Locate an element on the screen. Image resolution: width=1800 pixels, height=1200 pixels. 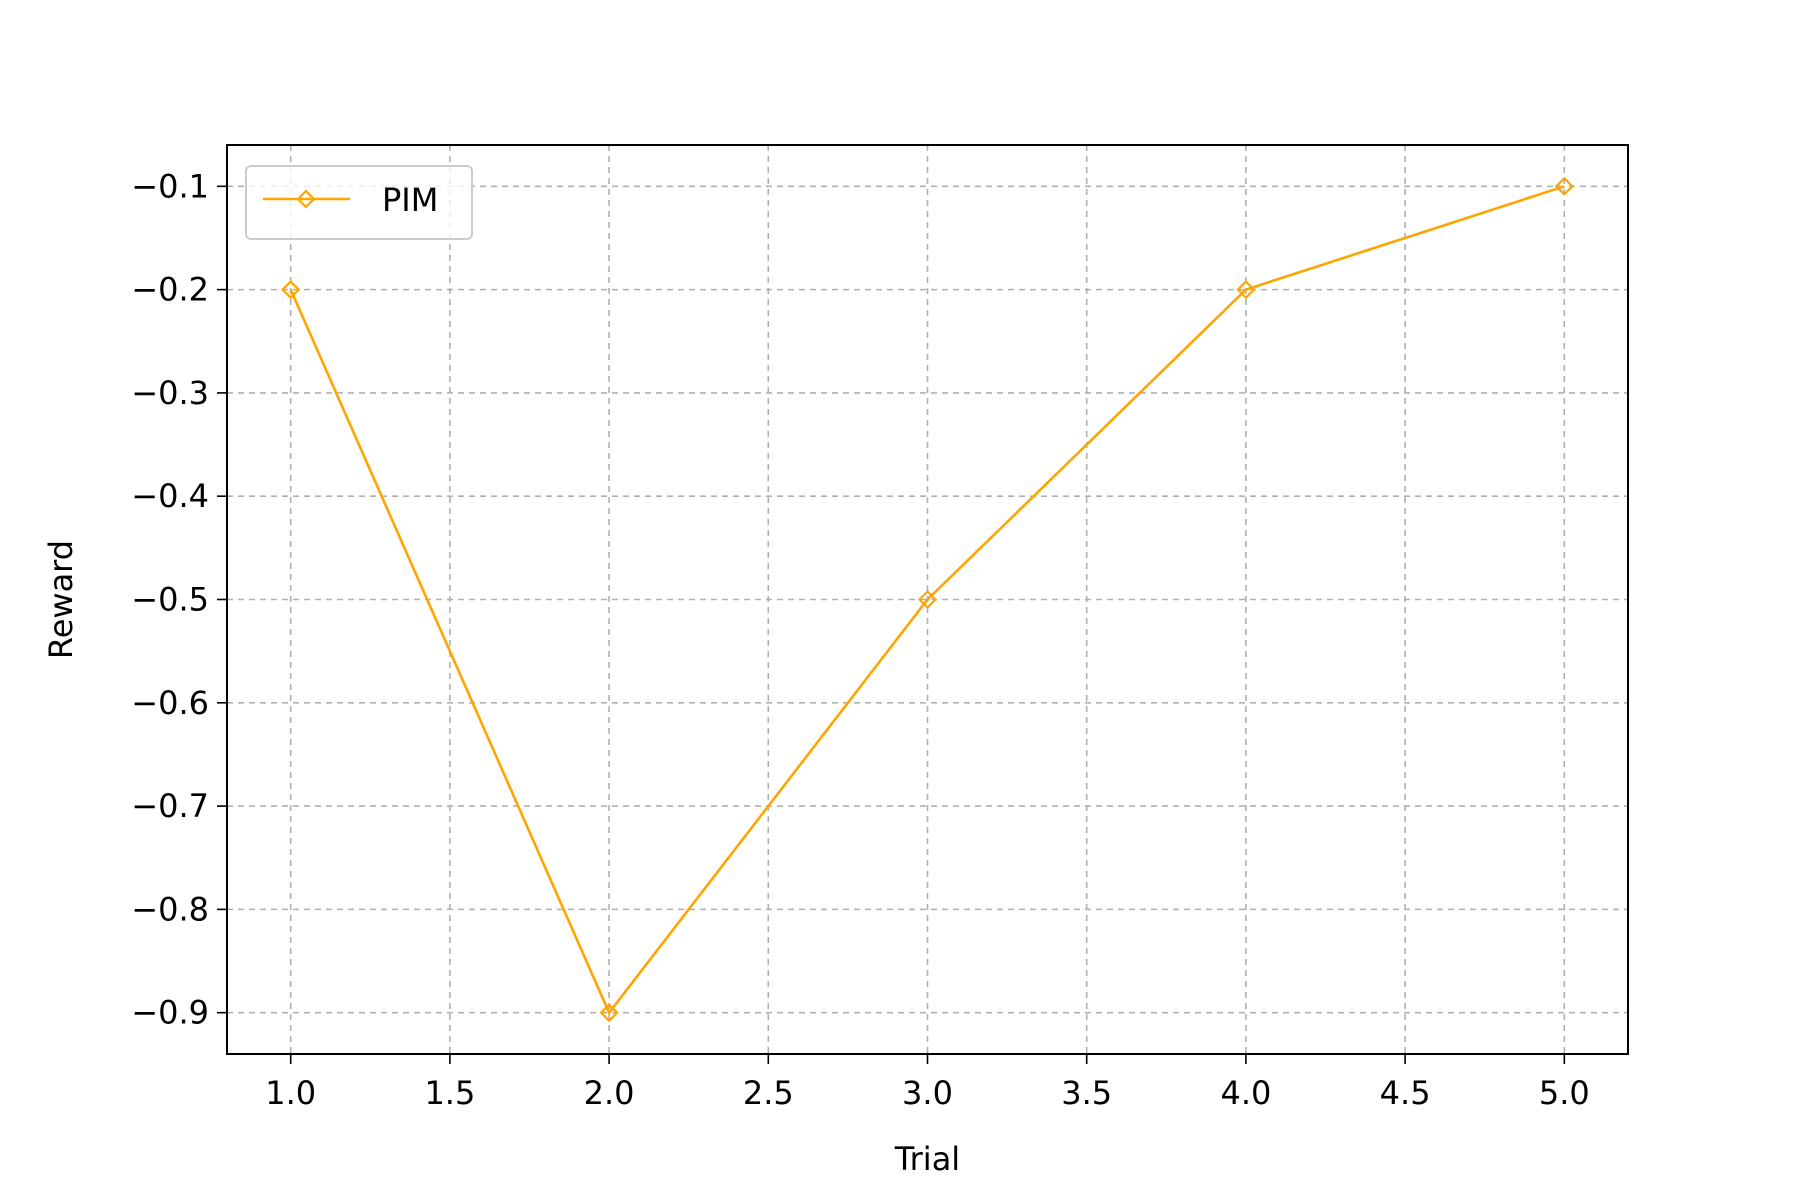
x-tick-label: 4.0 is located at coordinates (1245, 1093).